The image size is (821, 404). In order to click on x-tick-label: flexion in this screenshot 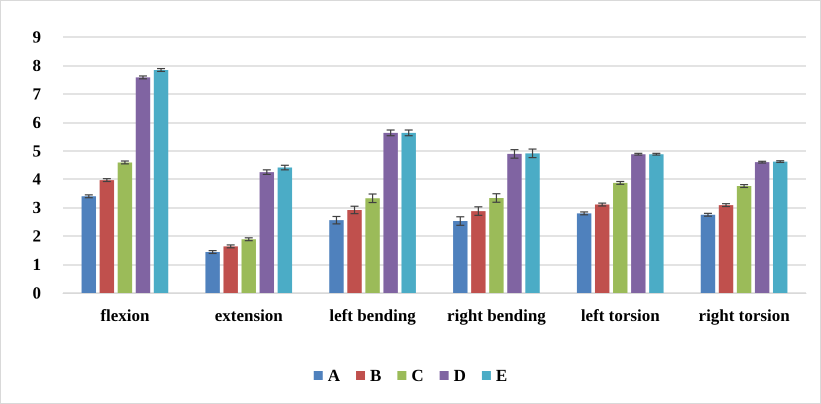, I will do `click(125, 315)`.